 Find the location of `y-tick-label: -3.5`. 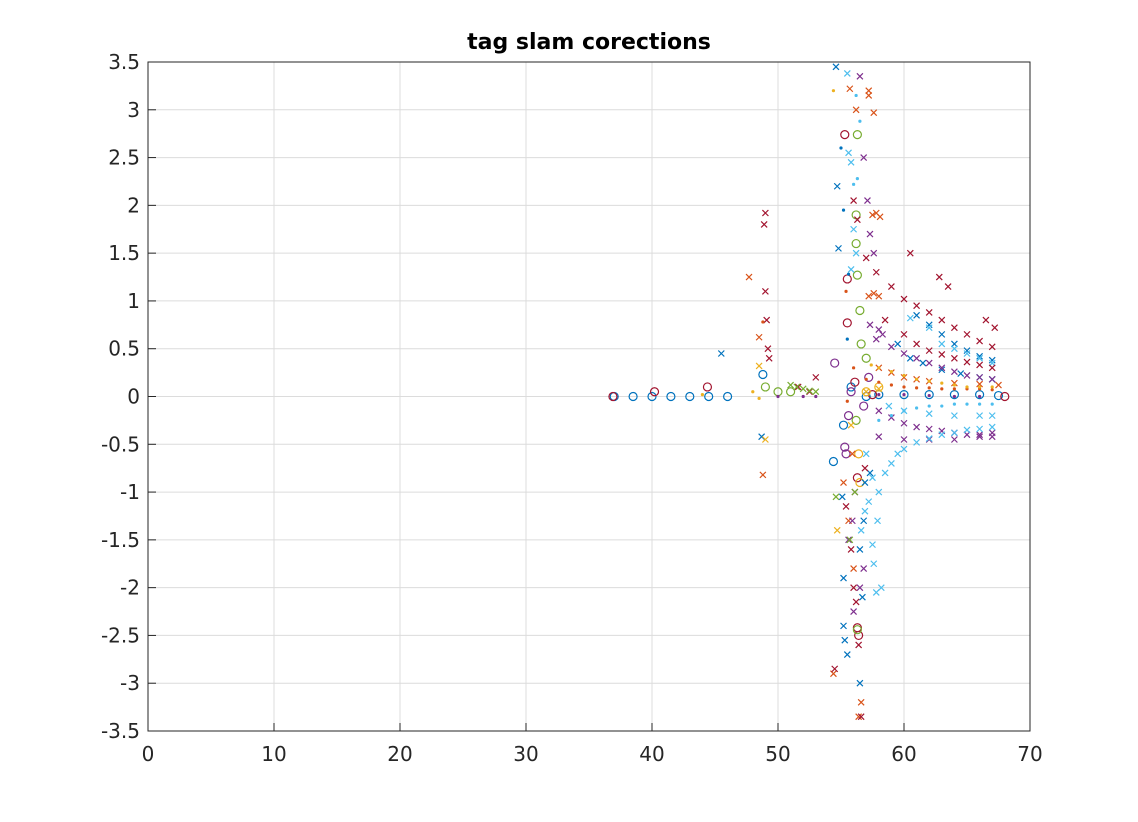

y-tick-label: -3.5 is located at coordinates (120, 731).